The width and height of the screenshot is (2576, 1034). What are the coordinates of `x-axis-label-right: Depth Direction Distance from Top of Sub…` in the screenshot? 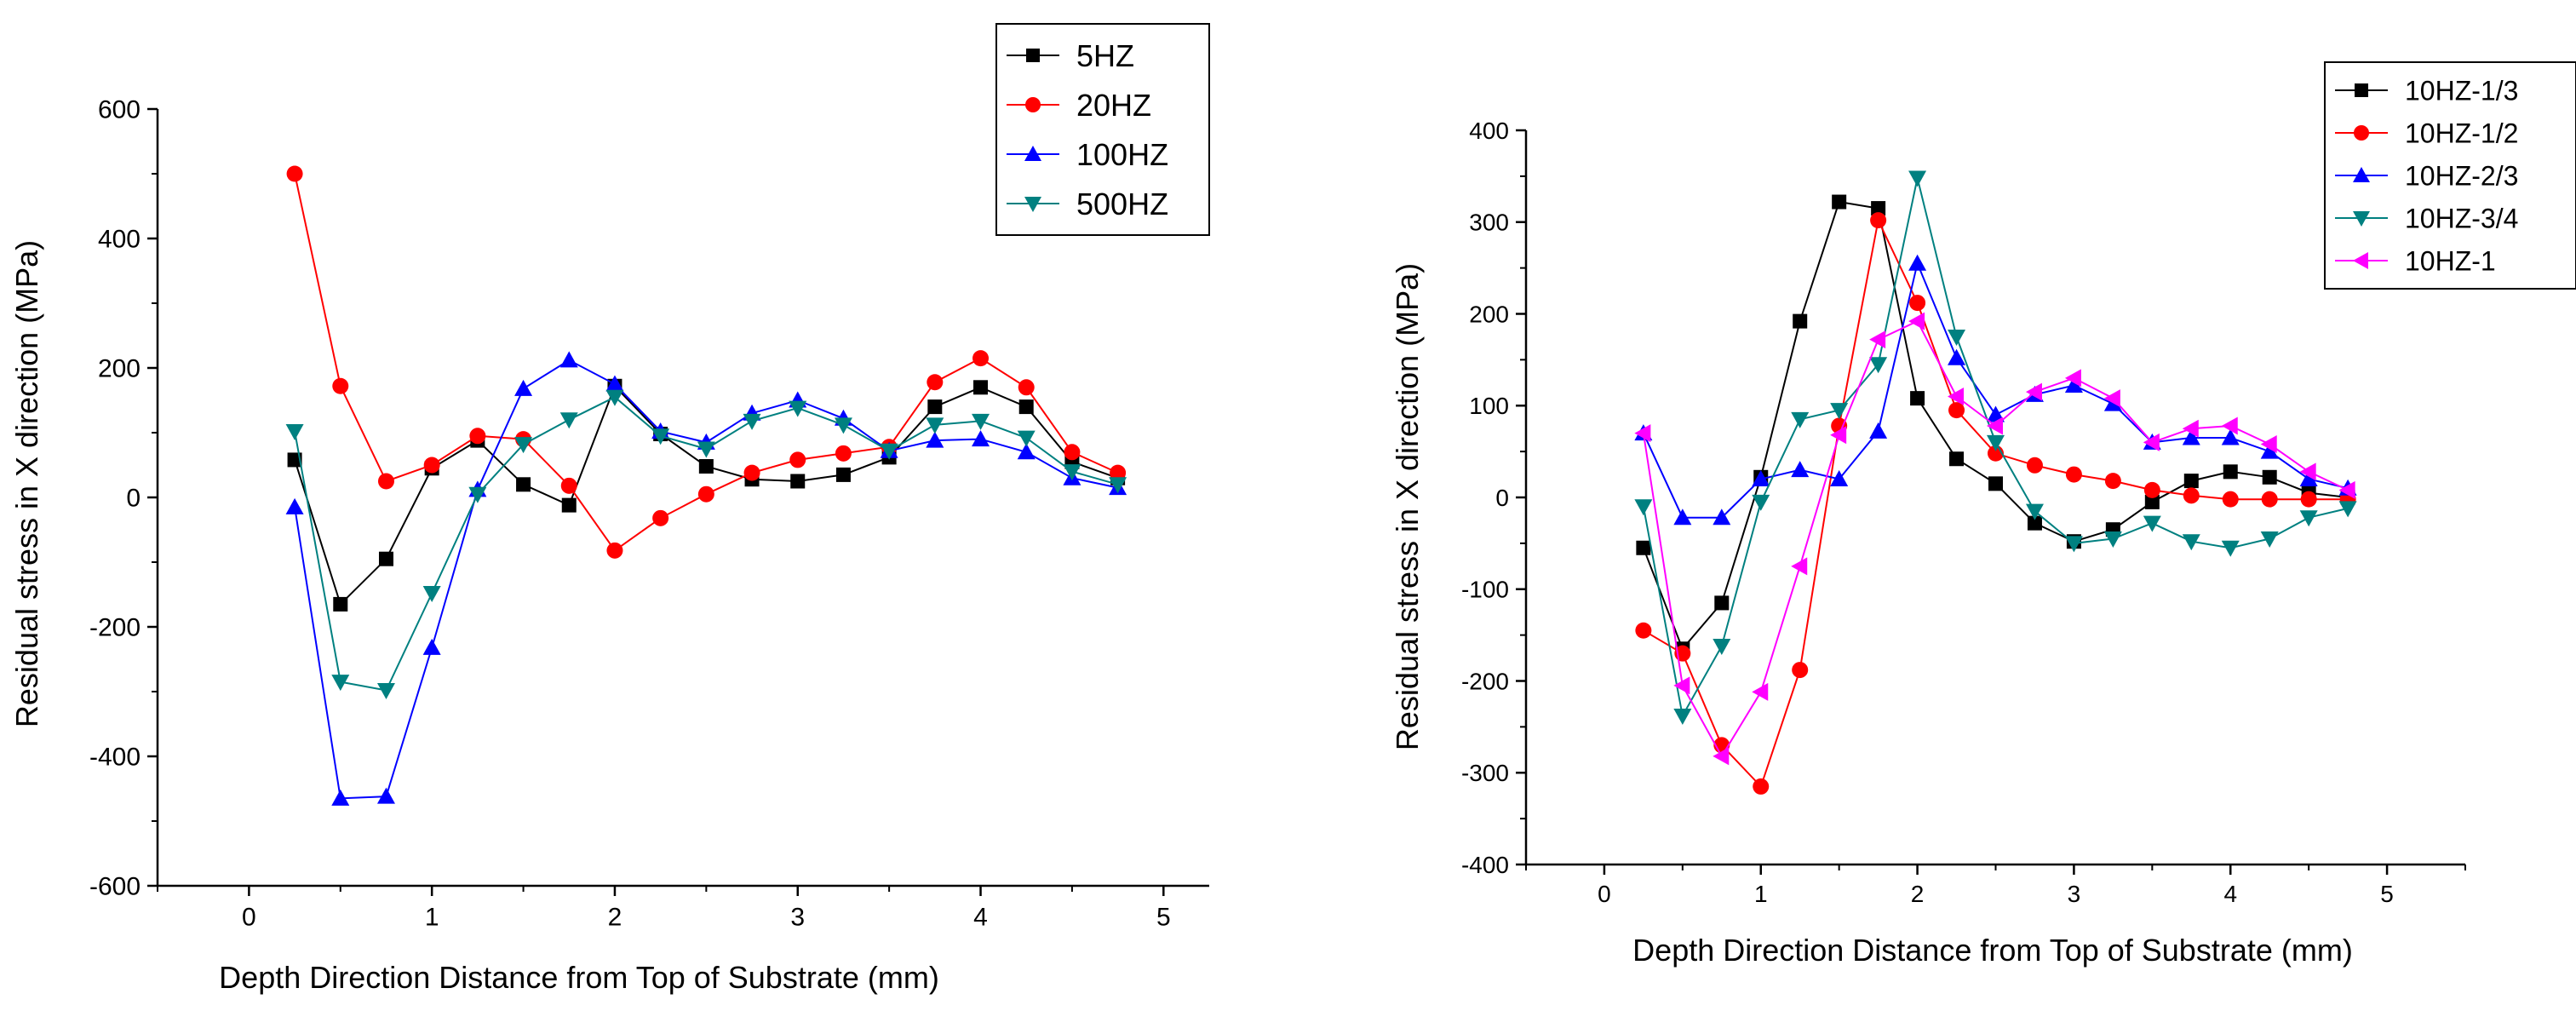 It's located at (1992, 950).